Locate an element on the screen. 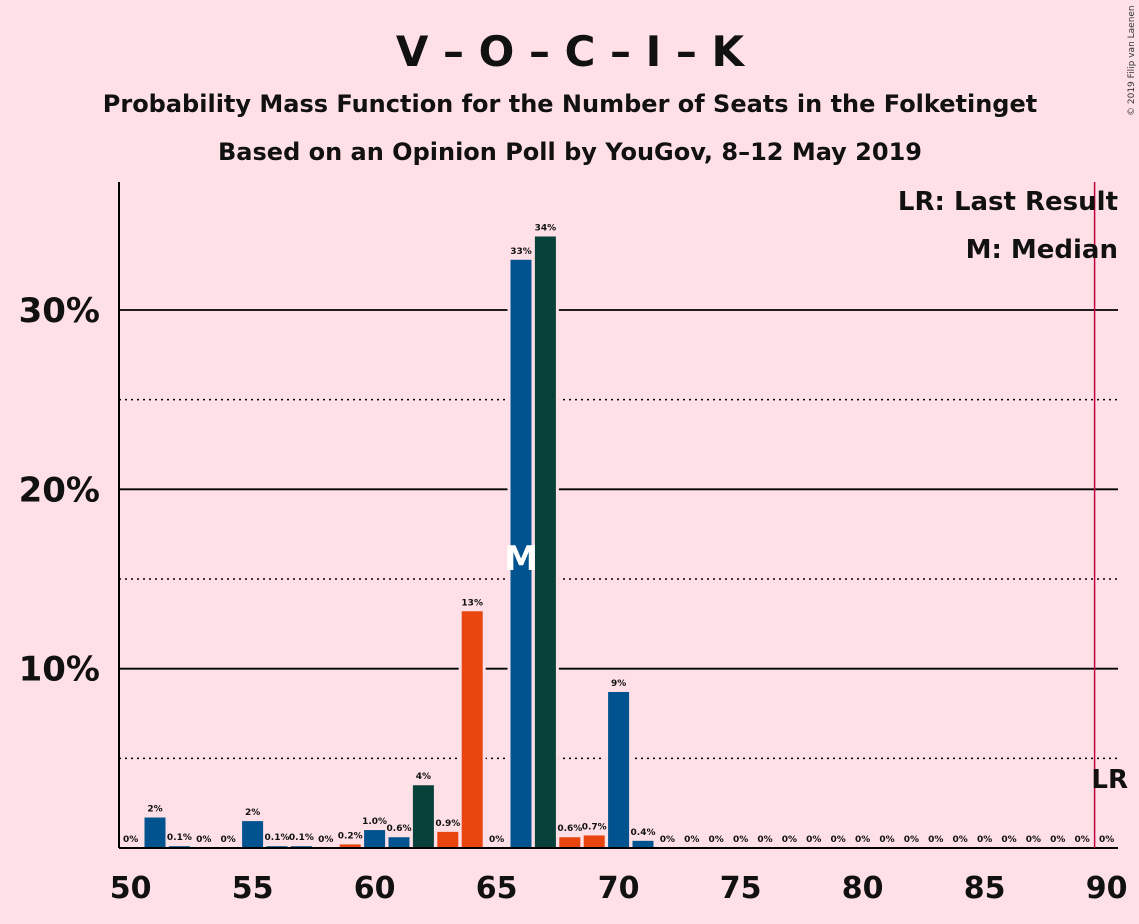  bar-label-73: 0% is located at coordinates (691, 840).